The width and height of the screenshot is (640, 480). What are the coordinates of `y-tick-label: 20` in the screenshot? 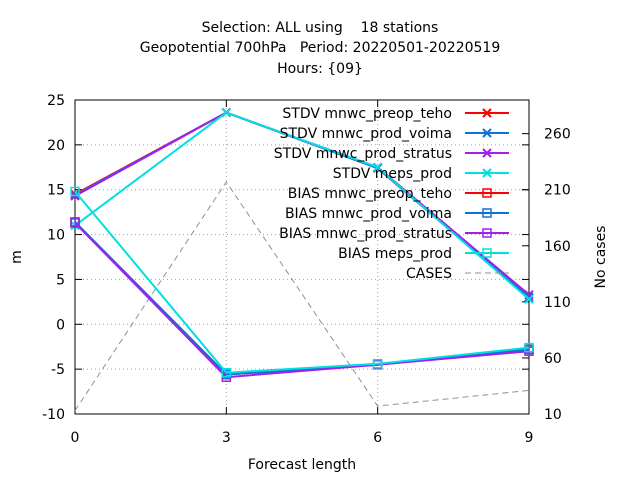 It's located at (56, 146).